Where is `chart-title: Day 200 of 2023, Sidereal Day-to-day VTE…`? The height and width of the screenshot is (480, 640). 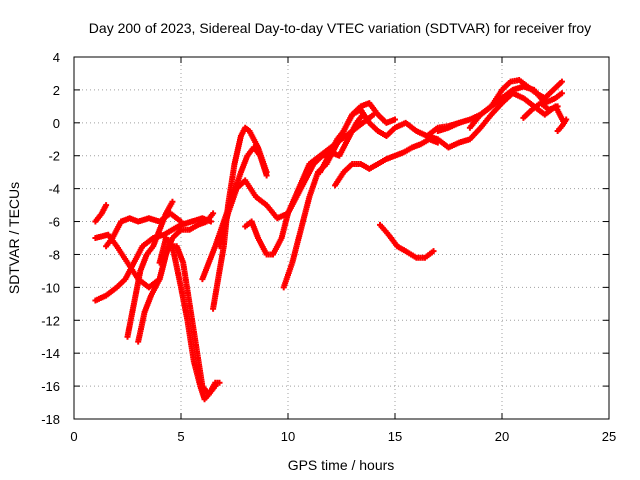
chart-title: Day 200 of 2023, Sidereal Day-to-day VTE… is located at coordinates (340, 28).